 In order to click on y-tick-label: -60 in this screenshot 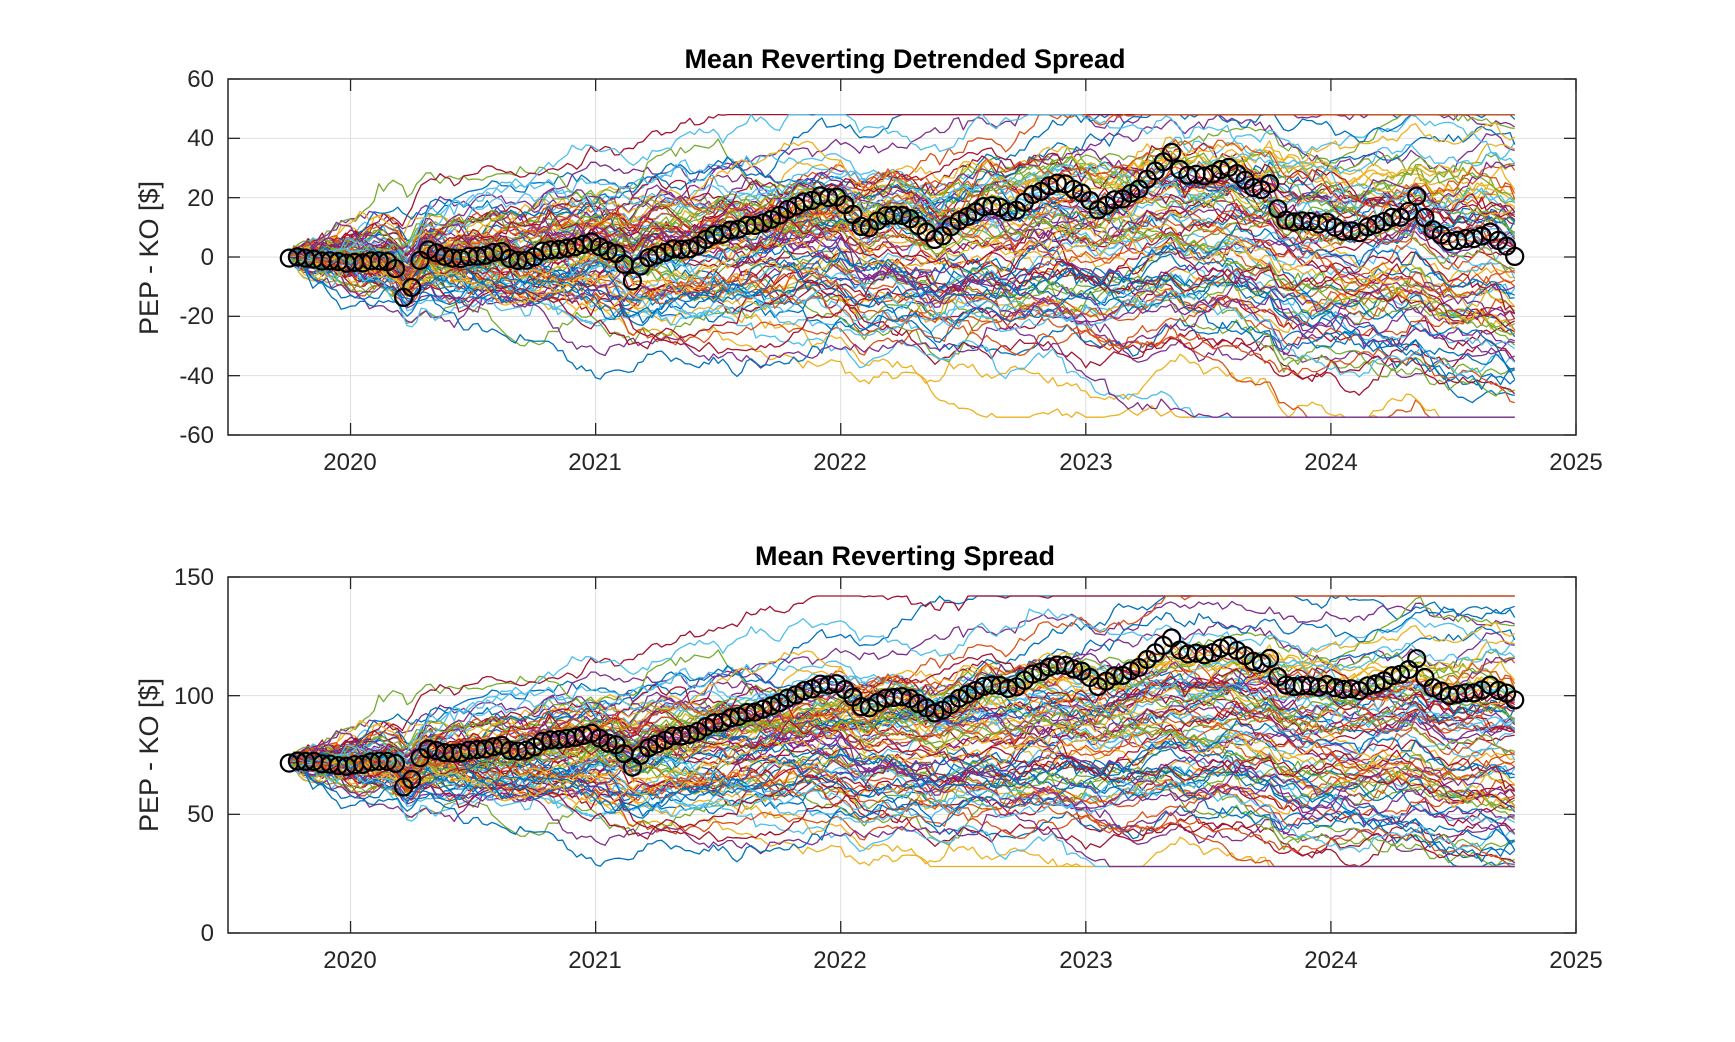, I will do `click(196, 435)`.